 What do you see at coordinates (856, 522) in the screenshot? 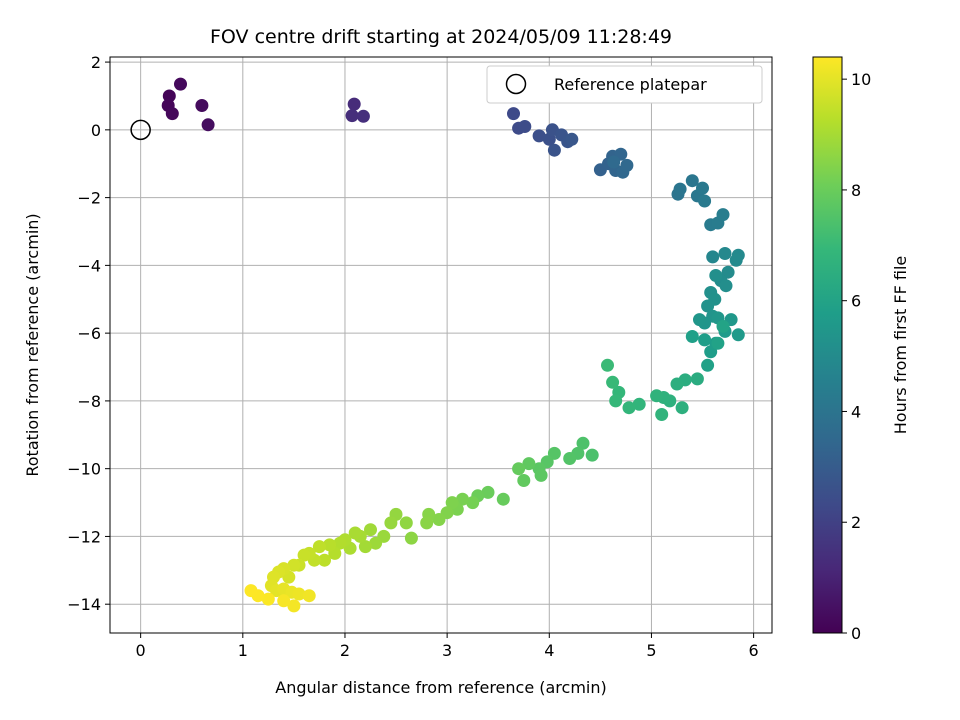
I see `colorbar-tick-label: 2` at bounding box center [856, 522].